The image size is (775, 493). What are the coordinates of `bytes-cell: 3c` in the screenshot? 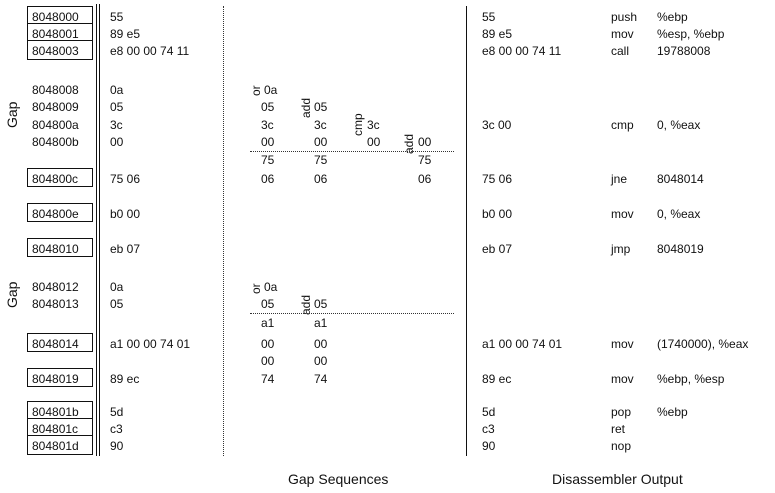 It's located at (116, 125).